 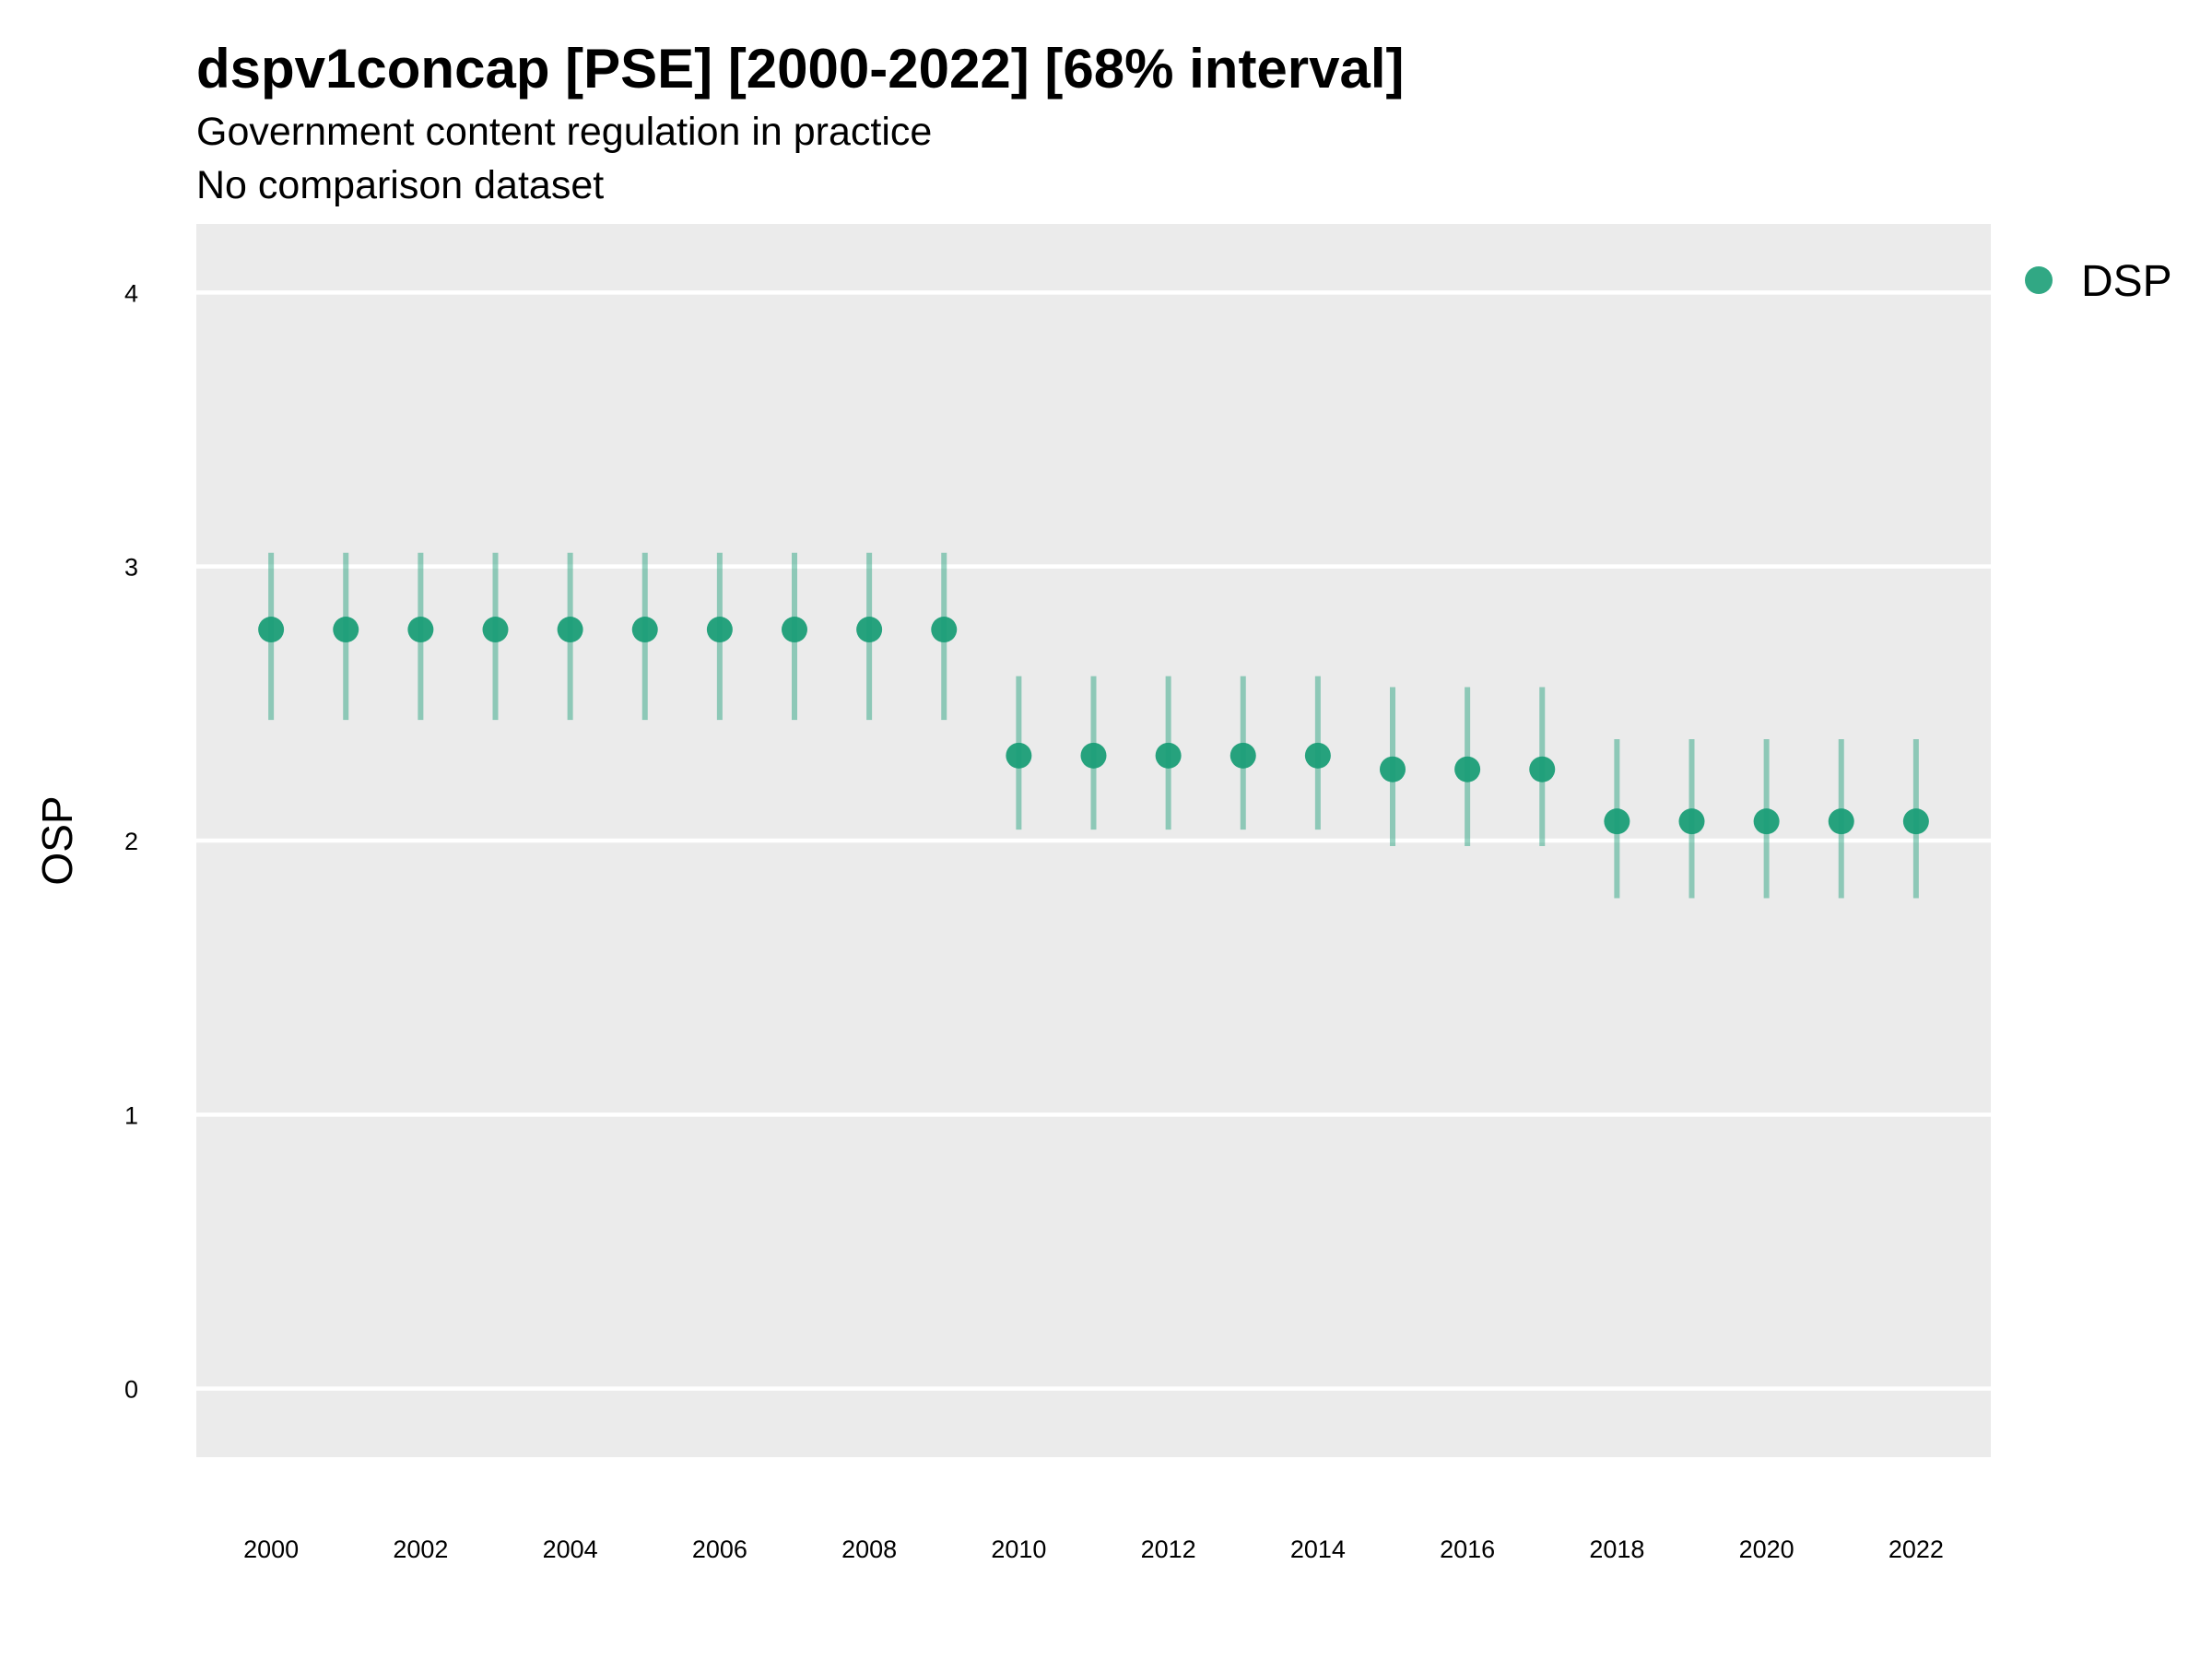 What do you see at coordinates (1019, 755) in the screenshot?
I see `data-point-2010` at bounding box center [1019, 755].